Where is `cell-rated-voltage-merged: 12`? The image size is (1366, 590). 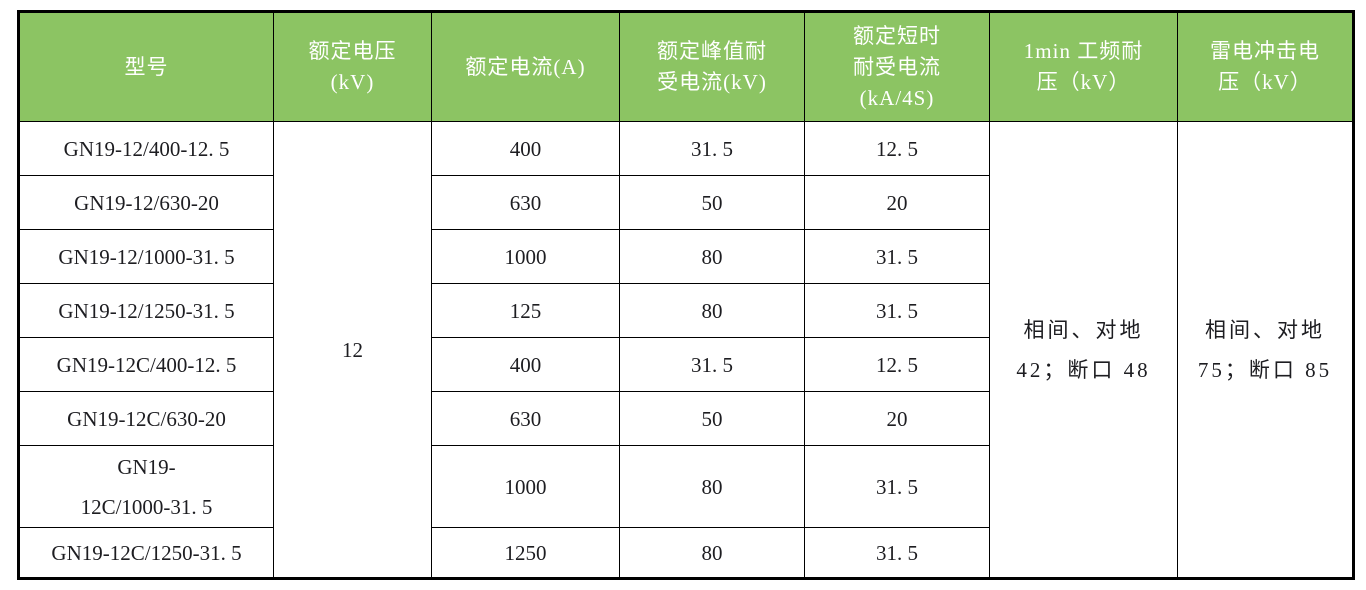 cell-rated-voltage-merged: 12 is located at coordinates (352, 350).